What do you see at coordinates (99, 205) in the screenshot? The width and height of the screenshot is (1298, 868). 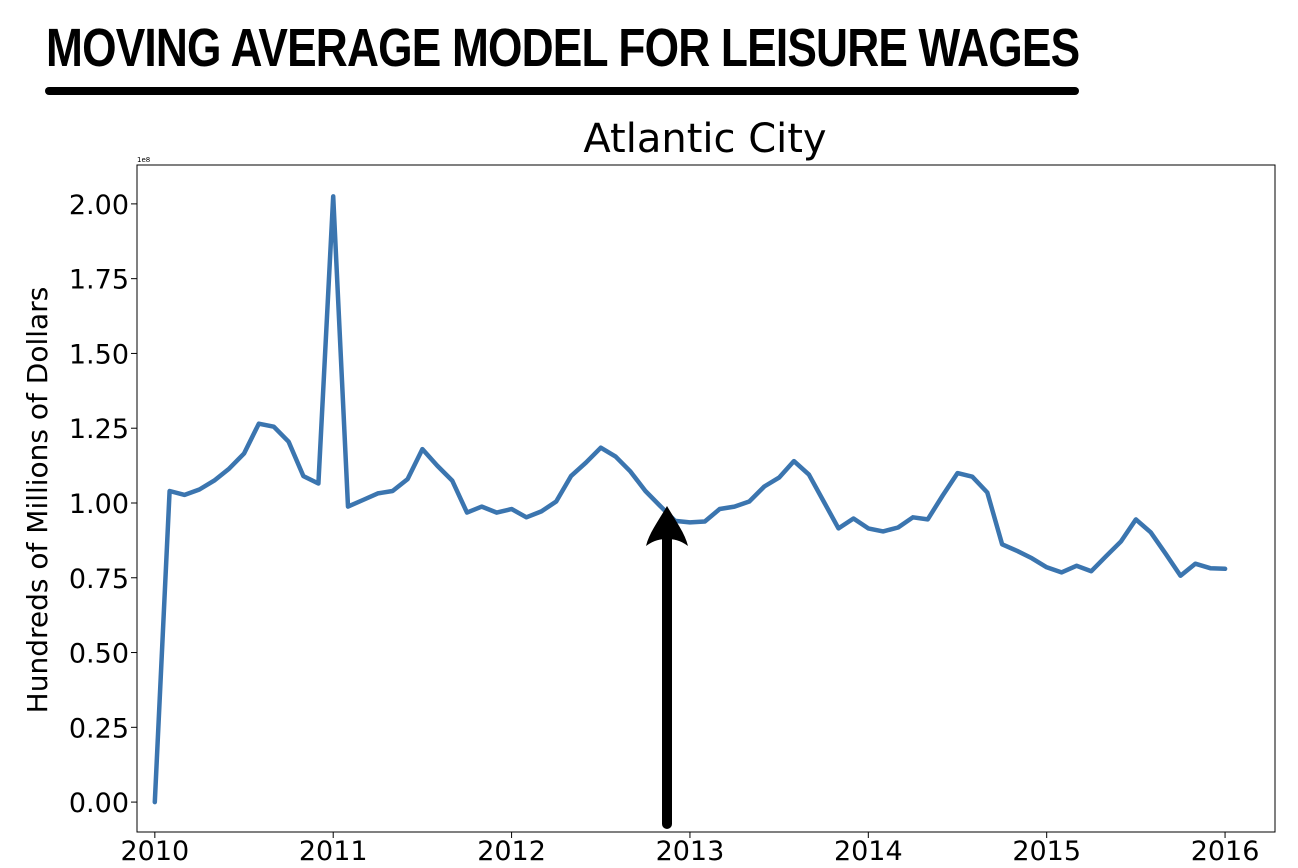 I see `y-tick-label: 2.00` at bounding box center [99, 205].